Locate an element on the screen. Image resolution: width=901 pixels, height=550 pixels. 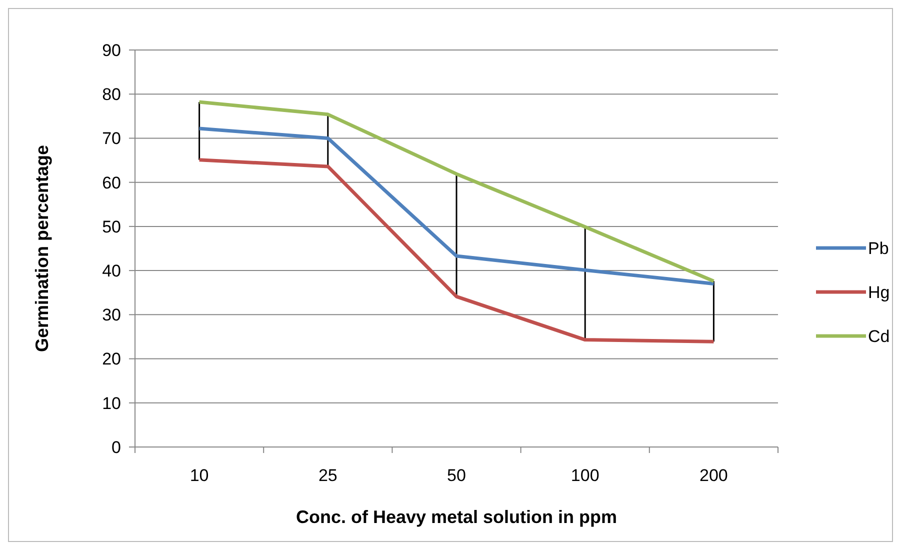
legend-label: Hg is located at coordinates (879, 292).